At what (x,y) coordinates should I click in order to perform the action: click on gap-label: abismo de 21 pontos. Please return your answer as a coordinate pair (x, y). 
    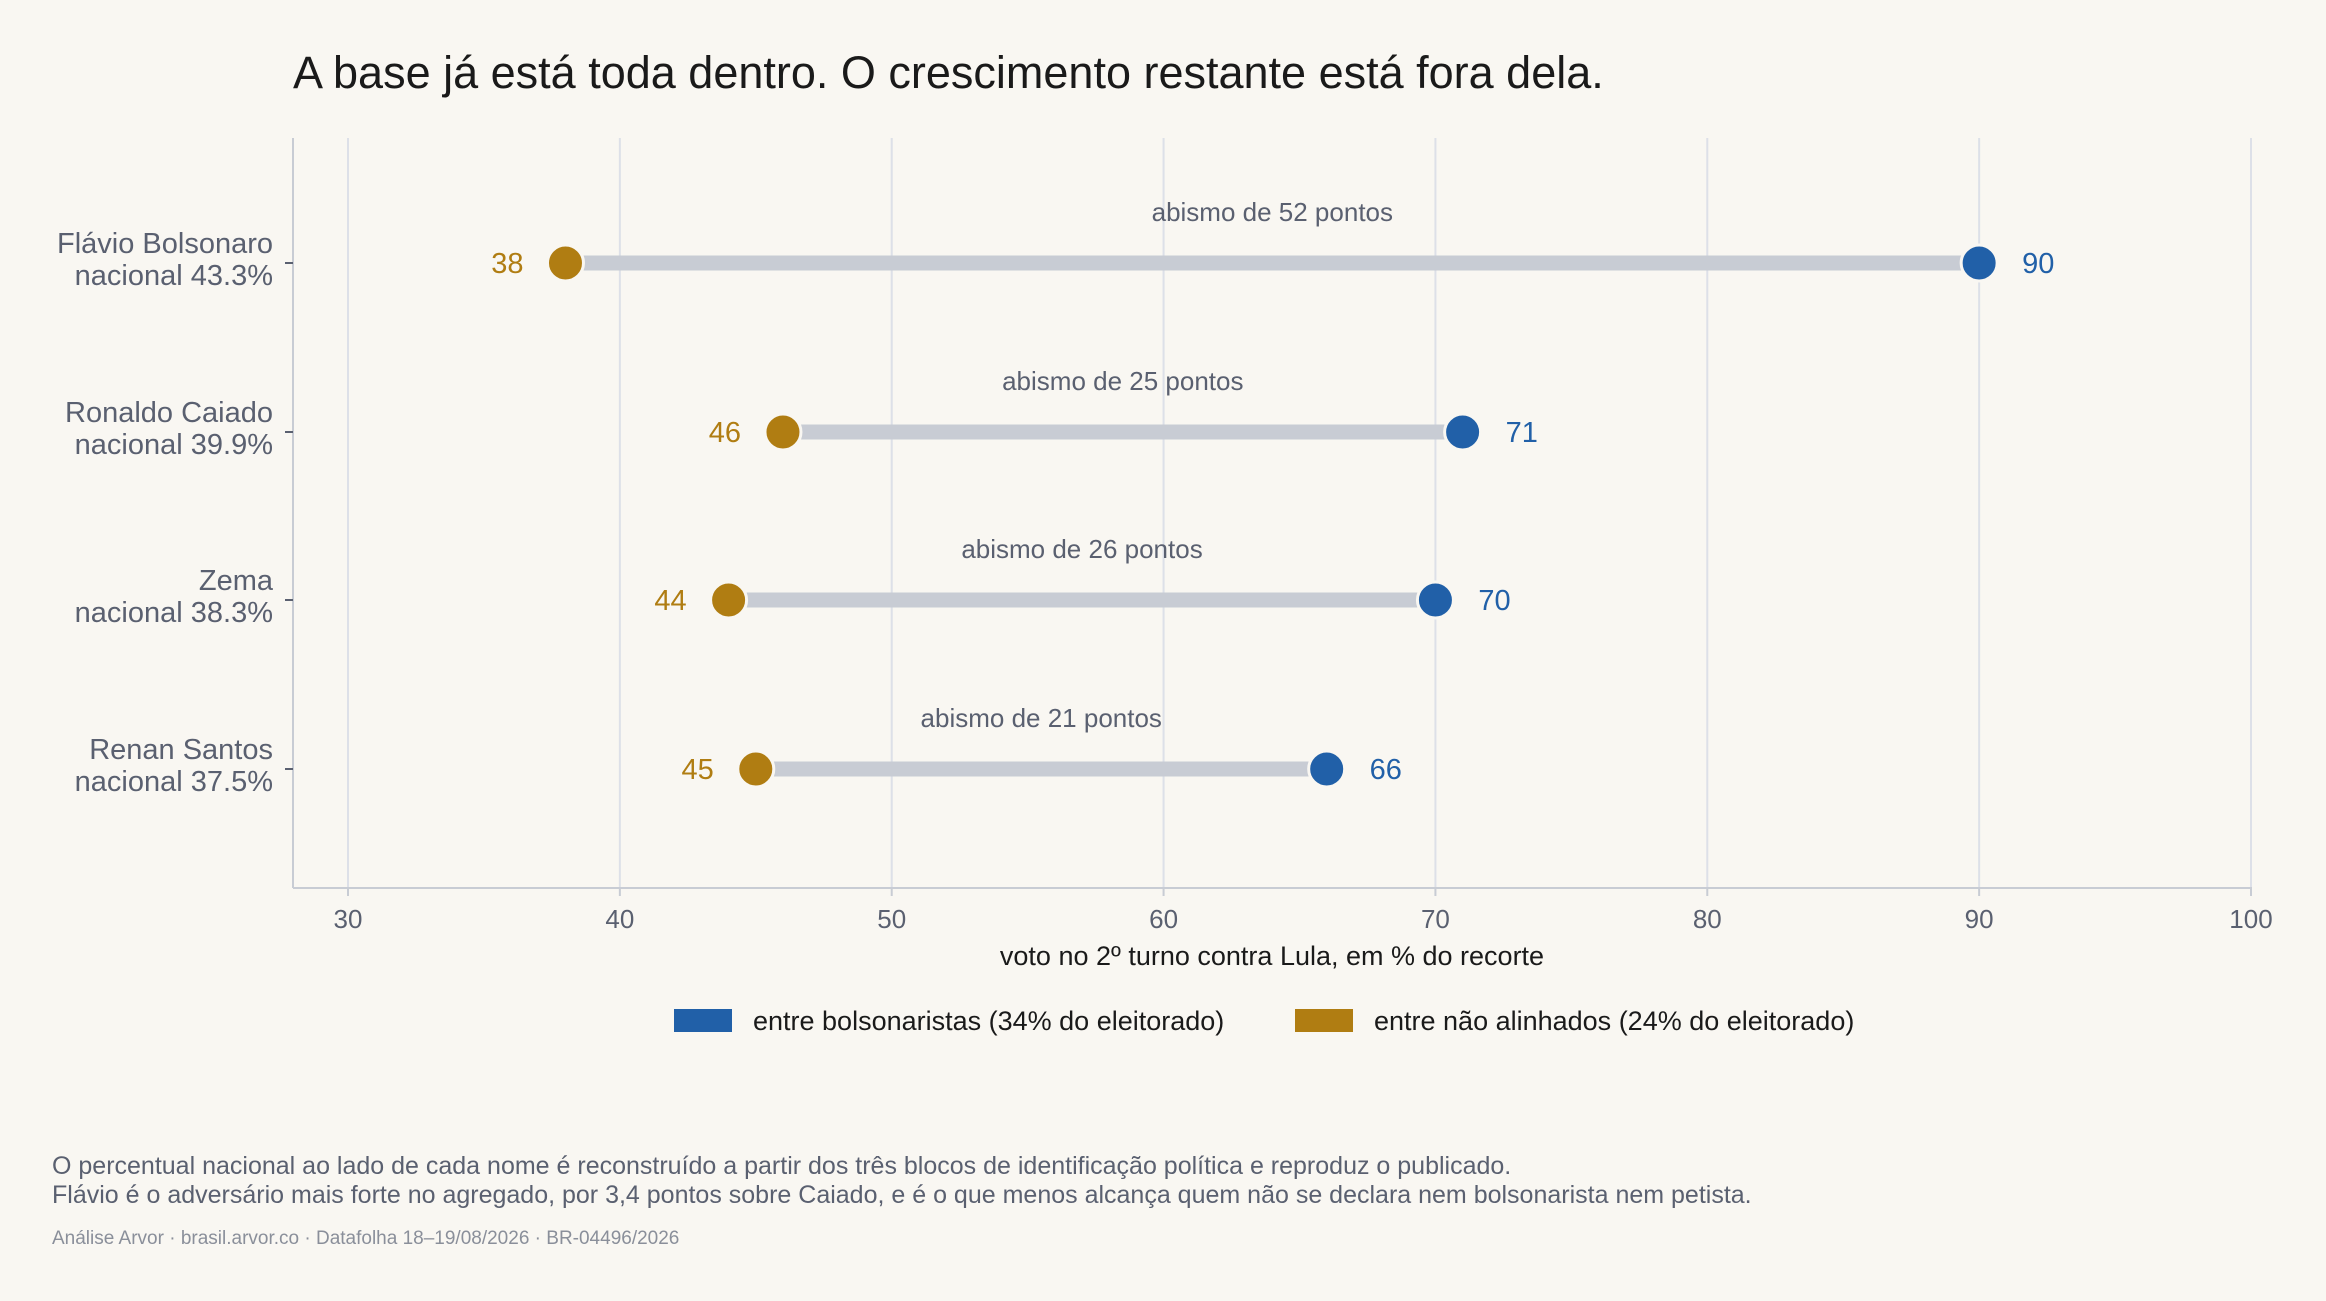
    Looking at the image, I should click on (1041, 718).